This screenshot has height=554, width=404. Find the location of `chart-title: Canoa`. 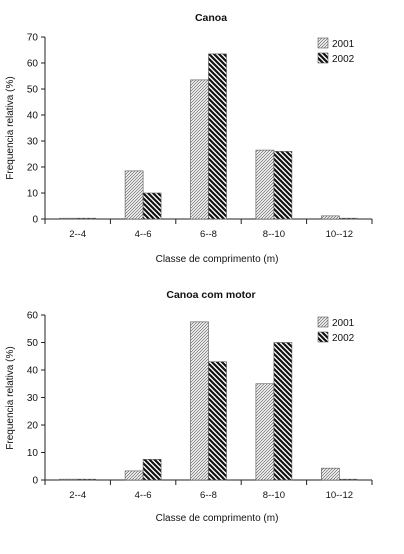

chart-title: Canoa is located at coordinates (211, 18).